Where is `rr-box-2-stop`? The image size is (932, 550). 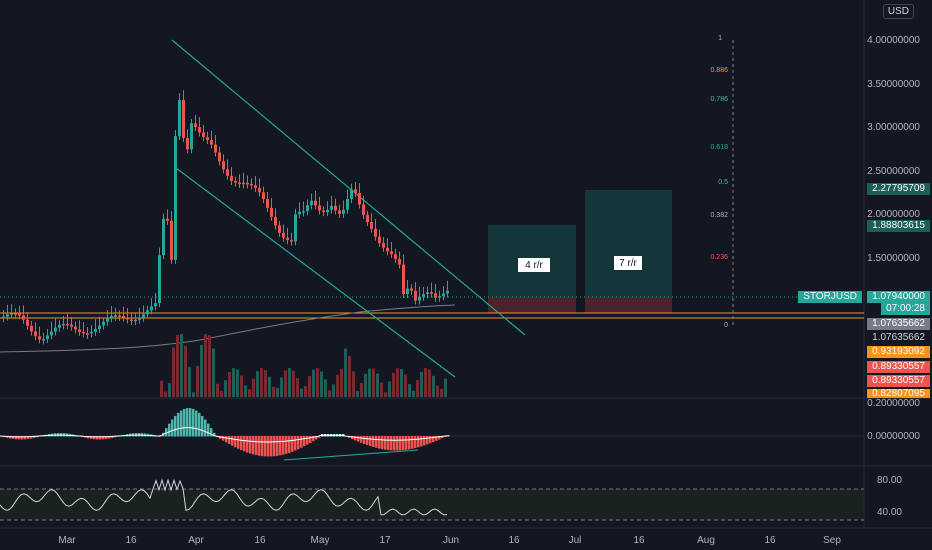 rr-box-2-stop is located at coordinates (628, 305).